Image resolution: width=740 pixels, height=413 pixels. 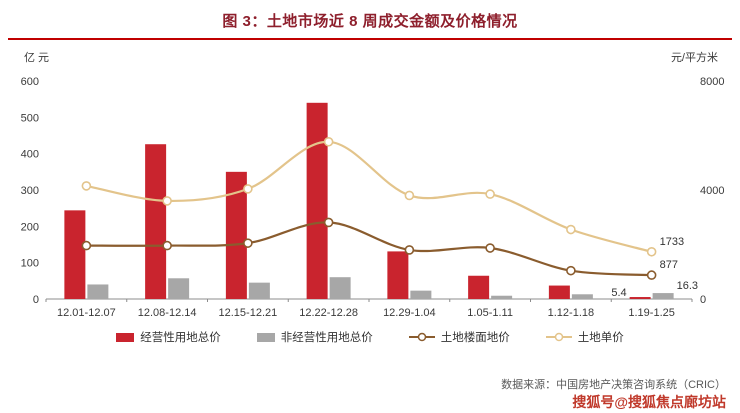 I want to click on data-source-text: 数据来源：中国房地产决策咨询系统（CRIC）, so click(x=613, y=384).